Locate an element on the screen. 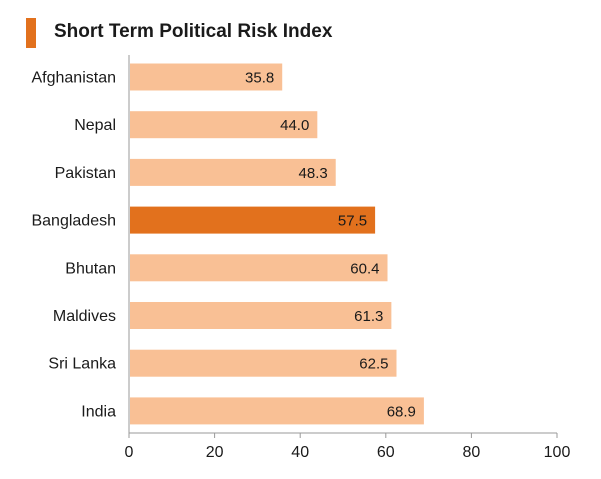 The width and height of the screenshot is (601, 479). bar-afghanistan is located at coordinates (206, 77).